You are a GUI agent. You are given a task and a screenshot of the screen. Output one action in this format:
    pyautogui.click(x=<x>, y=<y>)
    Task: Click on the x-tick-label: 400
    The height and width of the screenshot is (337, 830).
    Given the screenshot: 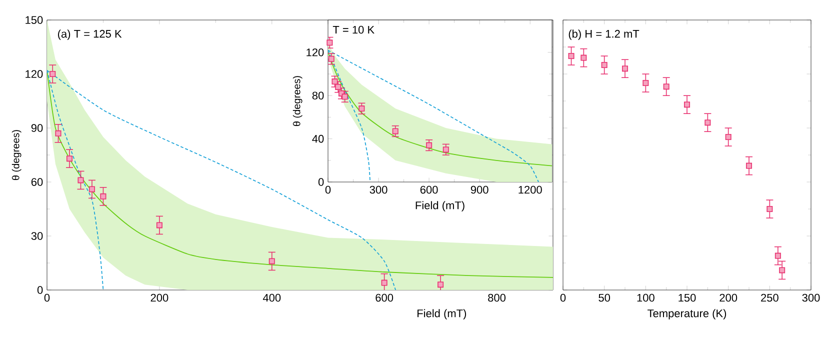 What is the action you would take?
    pyautogui.click(x=271, y=298)
    